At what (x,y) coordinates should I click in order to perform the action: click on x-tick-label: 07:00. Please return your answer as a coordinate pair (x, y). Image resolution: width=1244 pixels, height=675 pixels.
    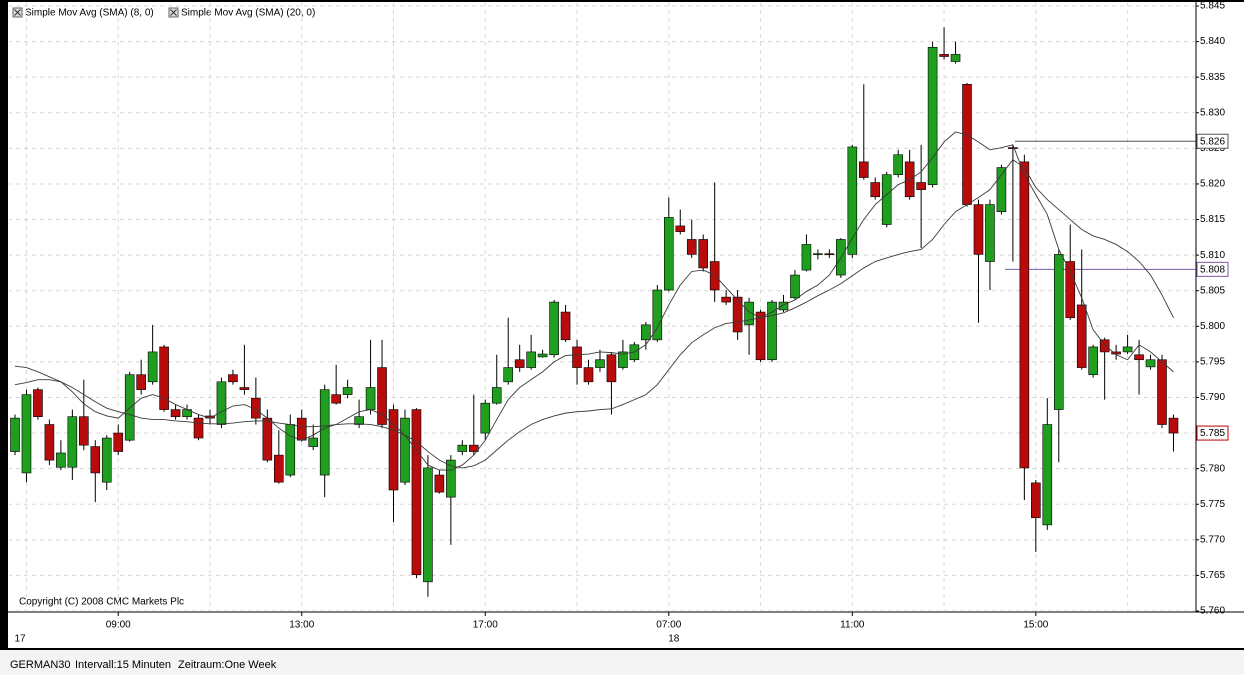
    Looking at the image, I should click on (668, 625).